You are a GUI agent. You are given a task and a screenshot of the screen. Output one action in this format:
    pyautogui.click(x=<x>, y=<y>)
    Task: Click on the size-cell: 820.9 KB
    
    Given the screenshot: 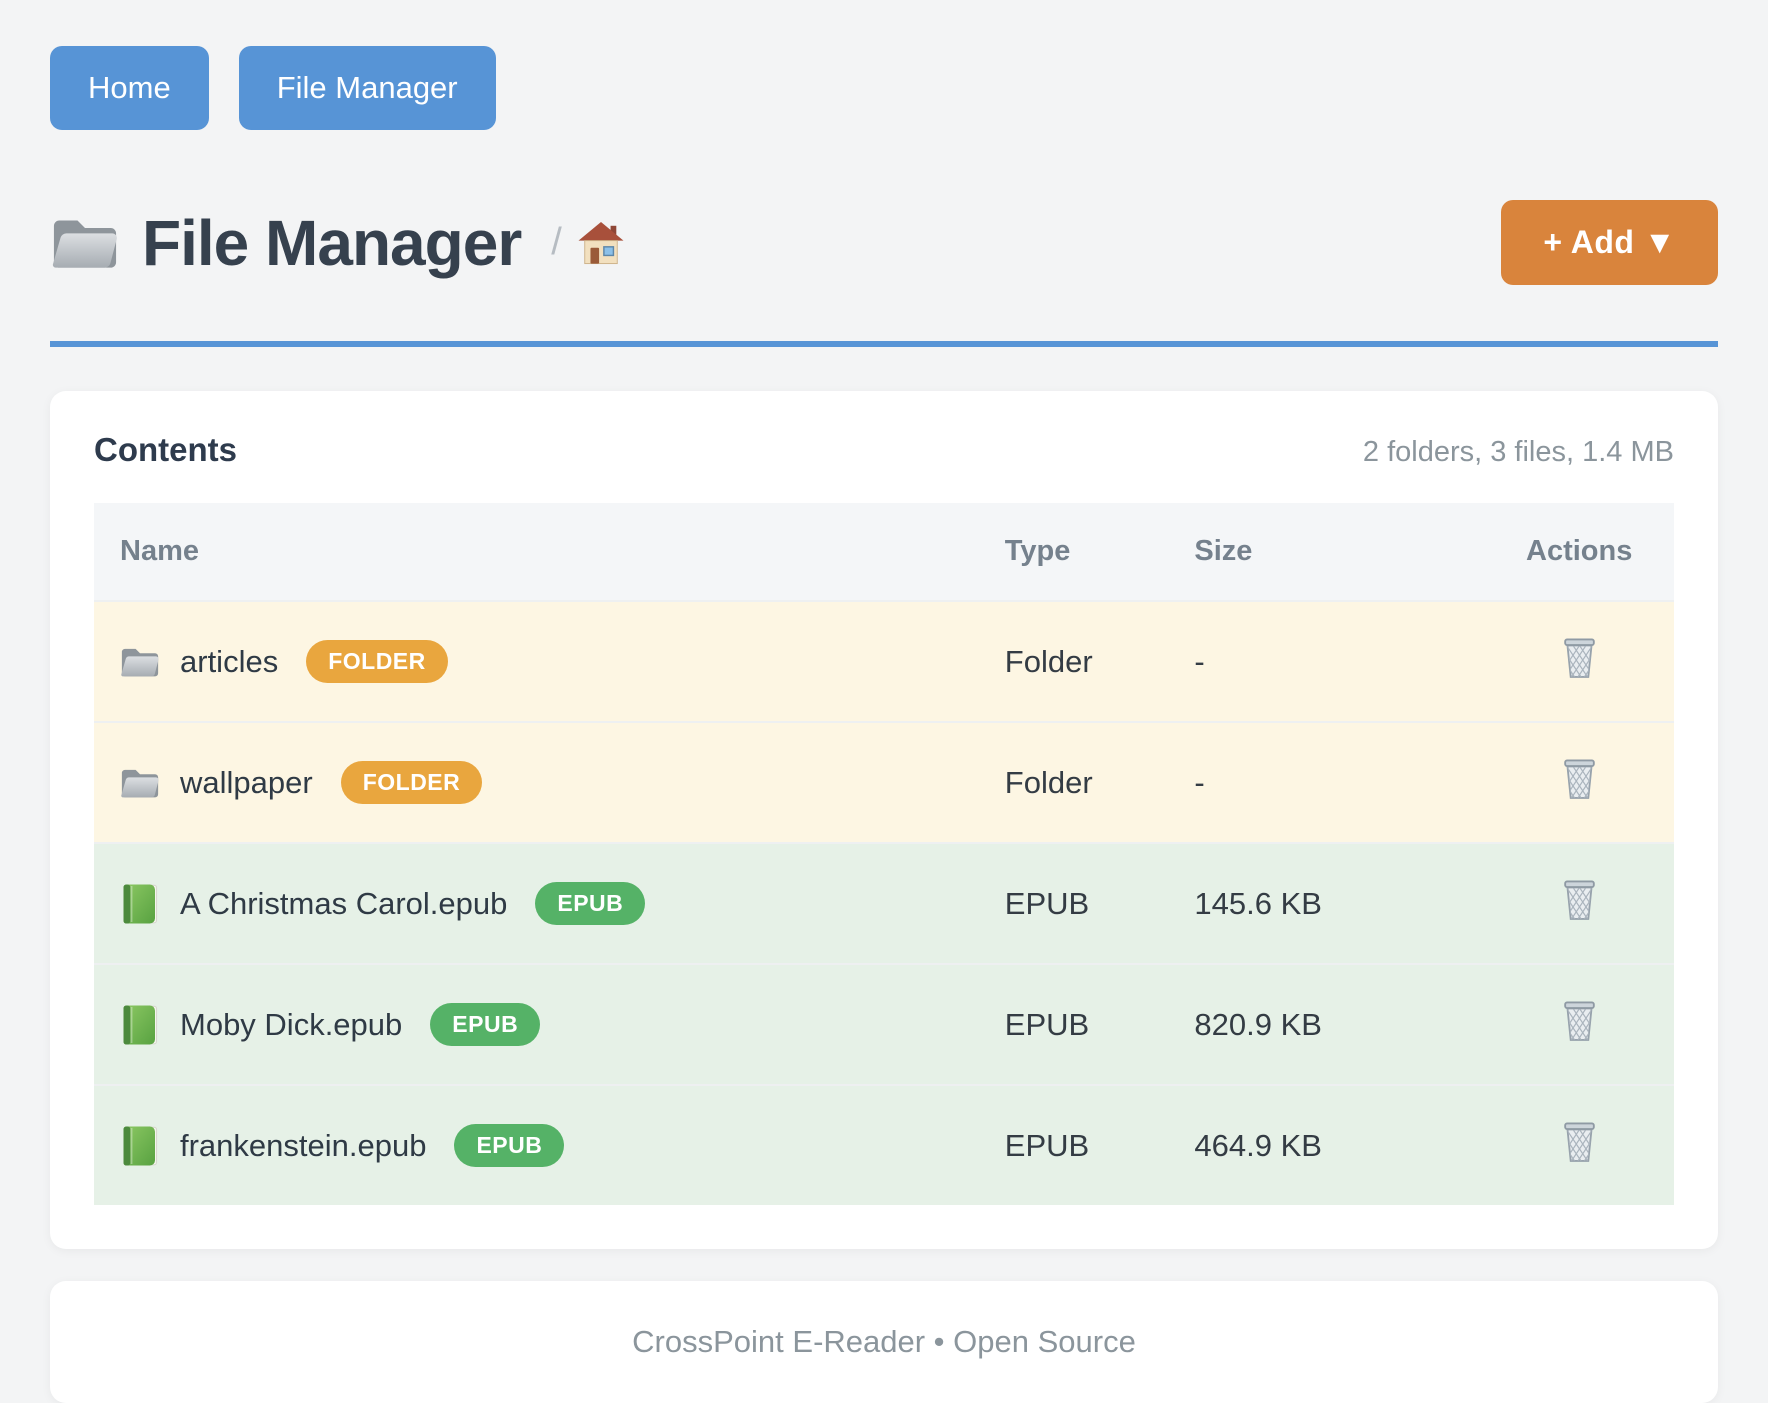 What is the action you would take?
    pyautogui.click(x=1326, y=1024)
    